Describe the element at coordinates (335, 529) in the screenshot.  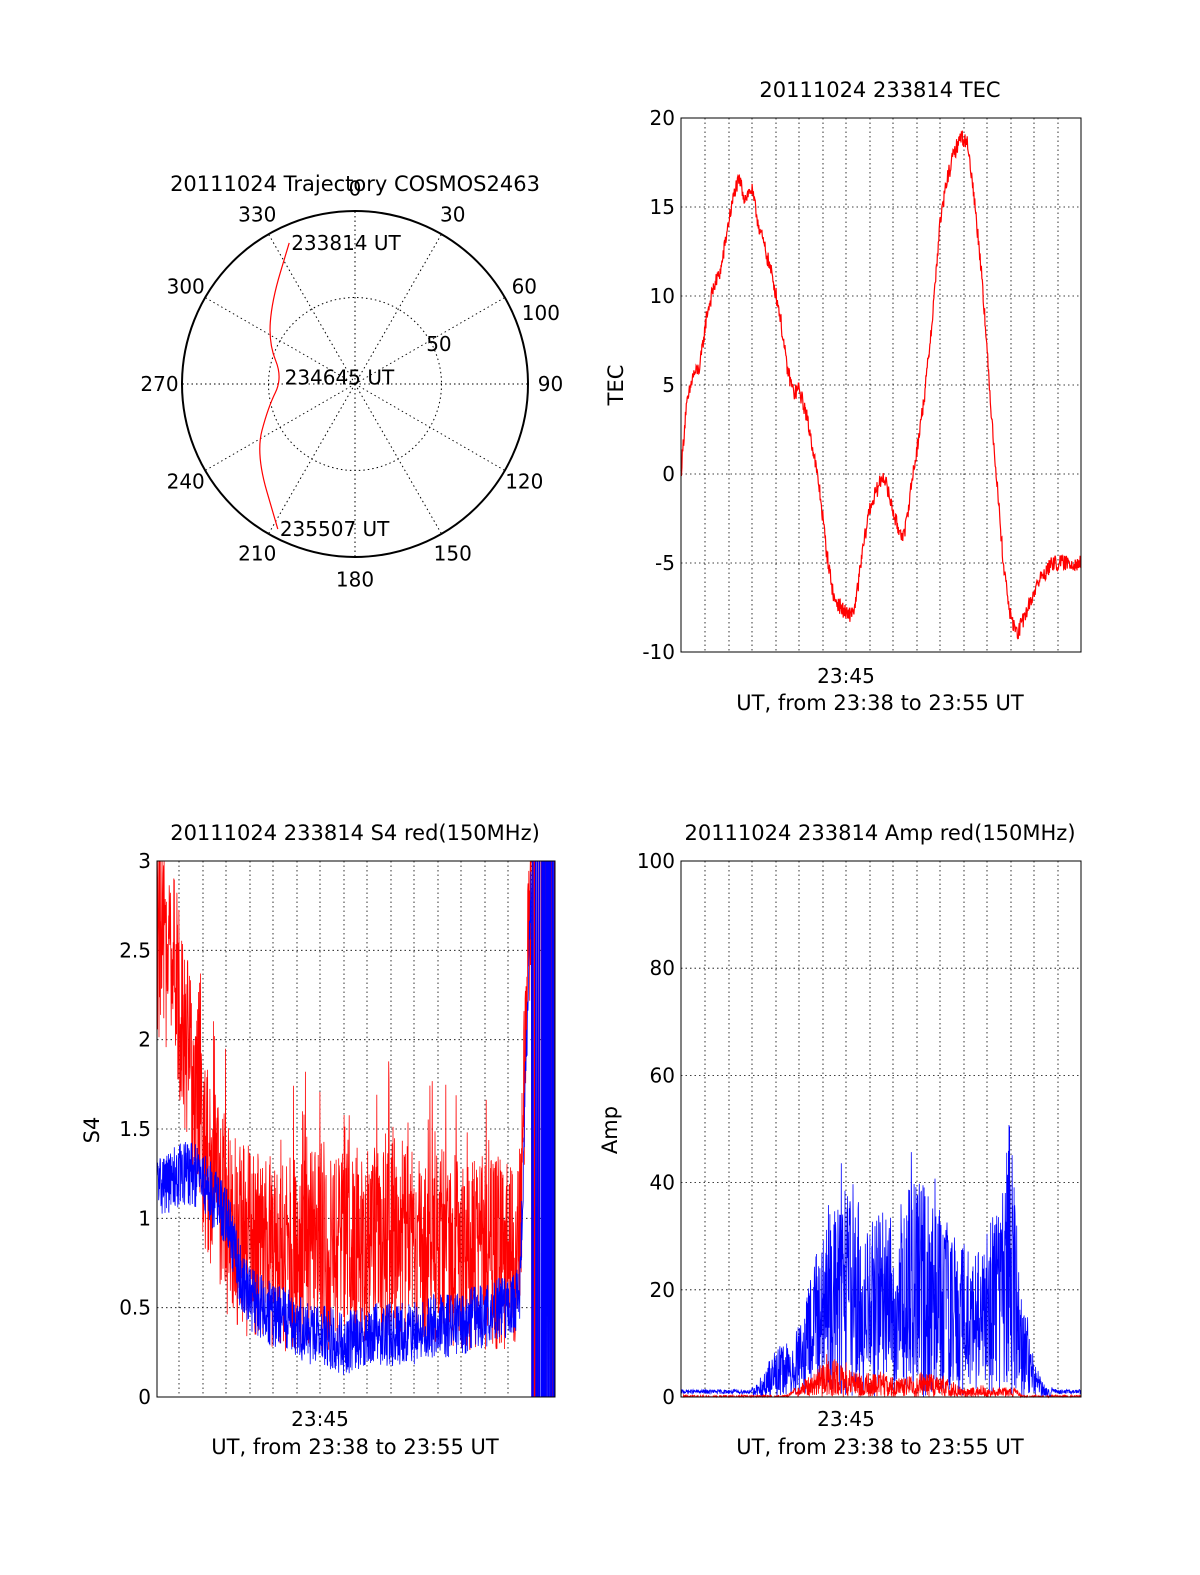
I see `polar-time-annotation: 235507 UT` at that location.